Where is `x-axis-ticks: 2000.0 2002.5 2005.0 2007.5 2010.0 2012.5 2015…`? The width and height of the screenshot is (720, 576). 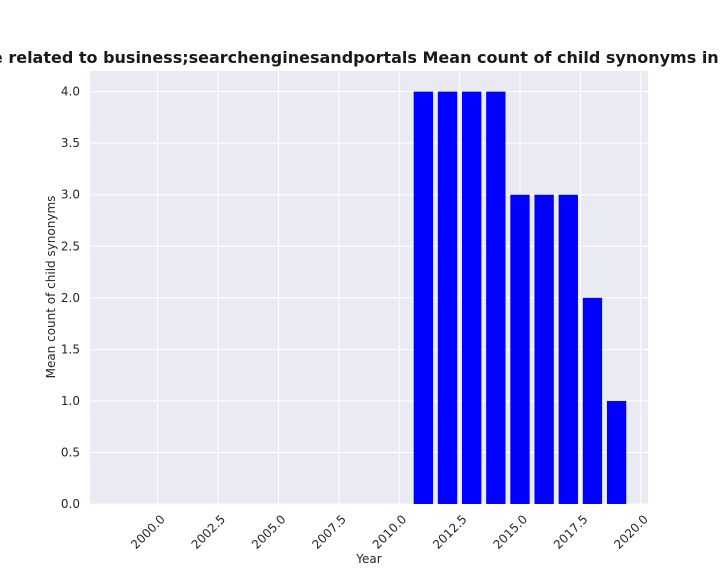 x-axis-ticks: 2000.0 2002.5 2005.0 2007.5 2010.0 2012.5 2015… is located at coordinates (389, 532).